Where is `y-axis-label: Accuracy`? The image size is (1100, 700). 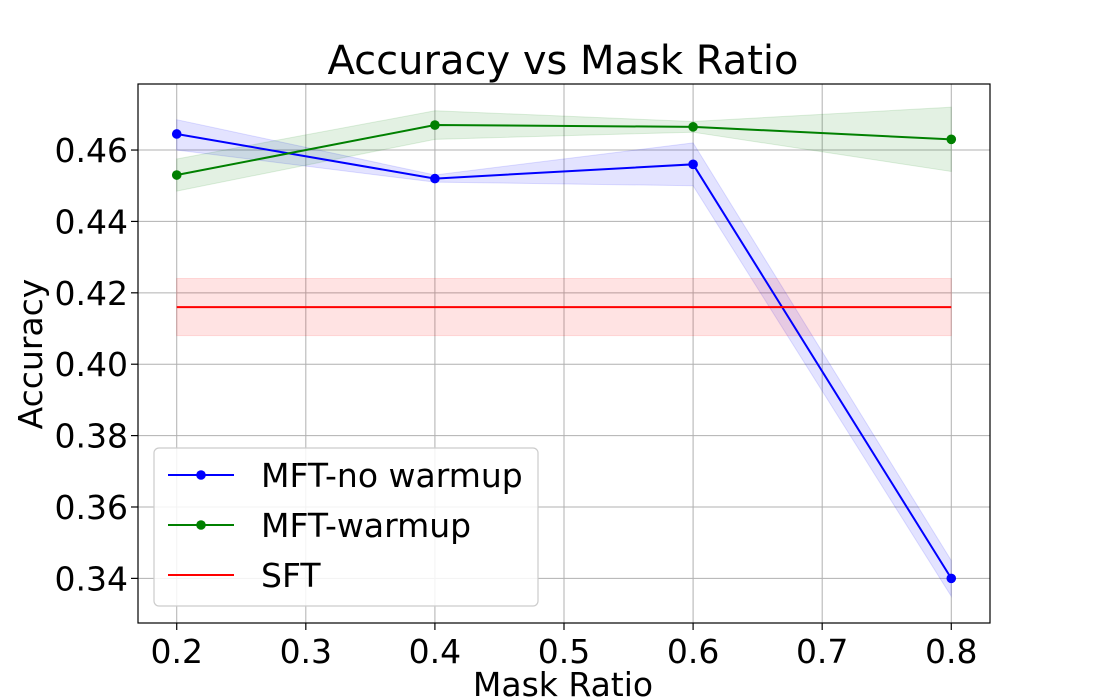 y-axis-label: Accuracy is located at coordinates (30, 354).